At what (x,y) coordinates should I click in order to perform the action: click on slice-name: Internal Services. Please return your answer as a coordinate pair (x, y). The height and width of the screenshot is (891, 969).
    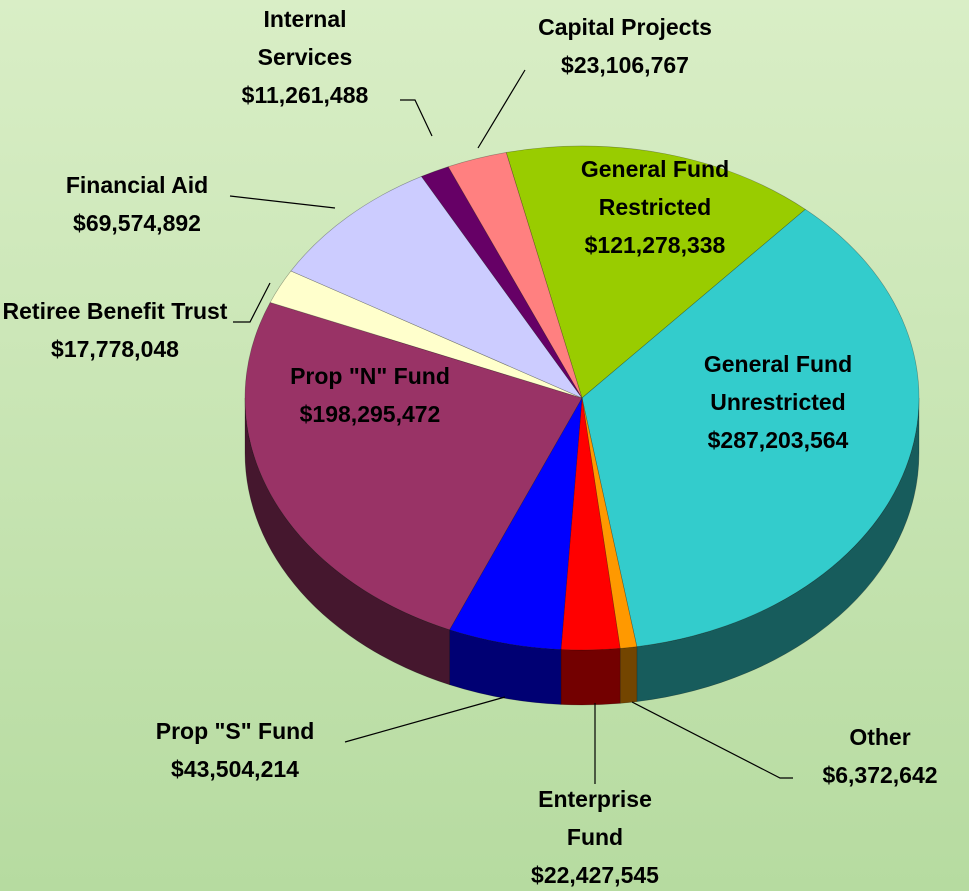
    Looking at the image, I should click on (305, 38).